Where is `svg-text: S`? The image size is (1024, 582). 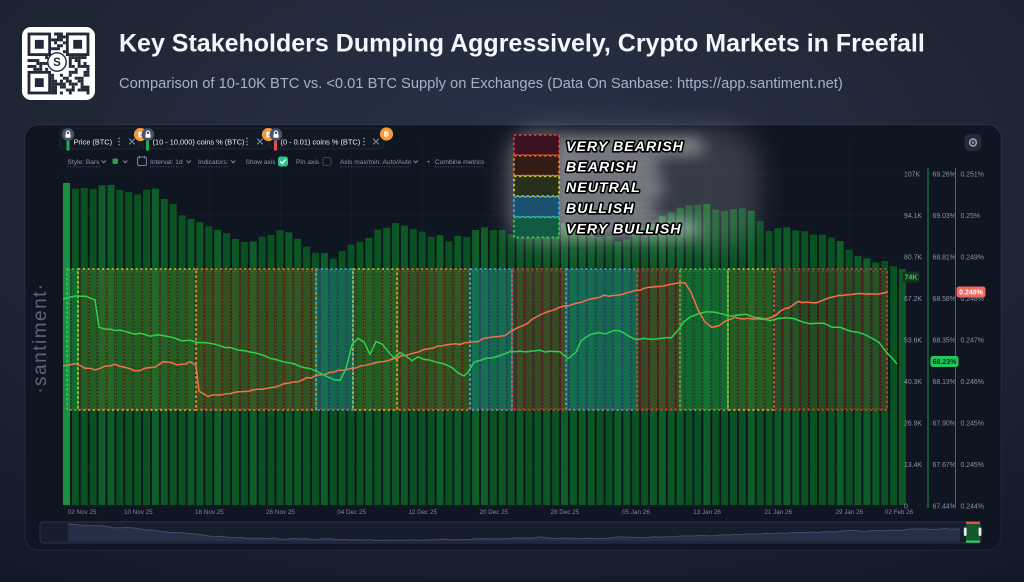
svg-text: S is located at coordinates (57, 63).